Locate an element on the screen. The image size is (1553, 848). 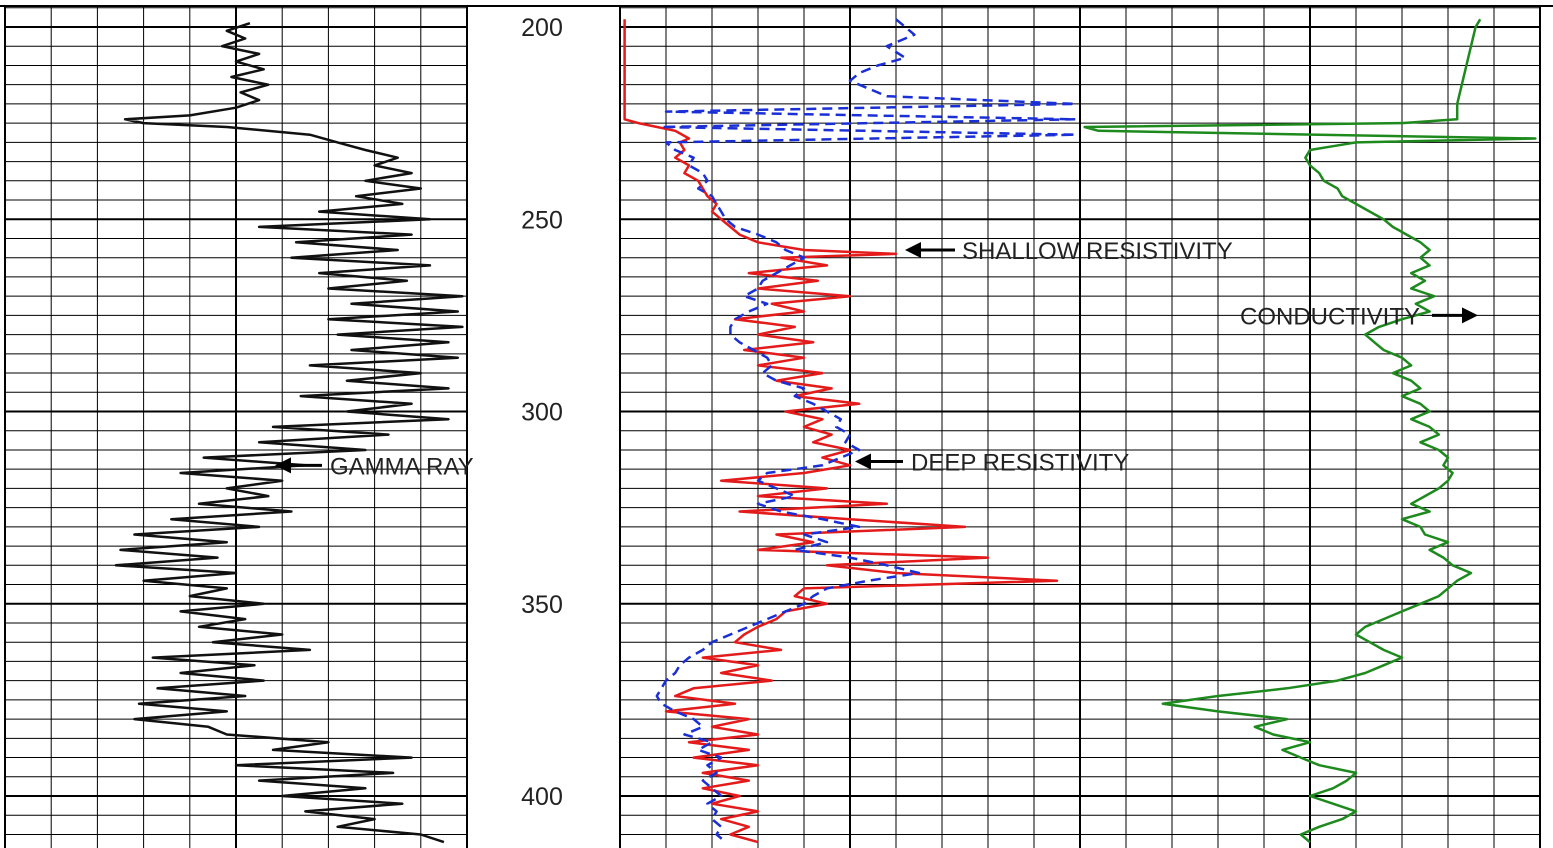
gamma-ray-annotation: GAMMA RAY is located at coordinates (374, 466).